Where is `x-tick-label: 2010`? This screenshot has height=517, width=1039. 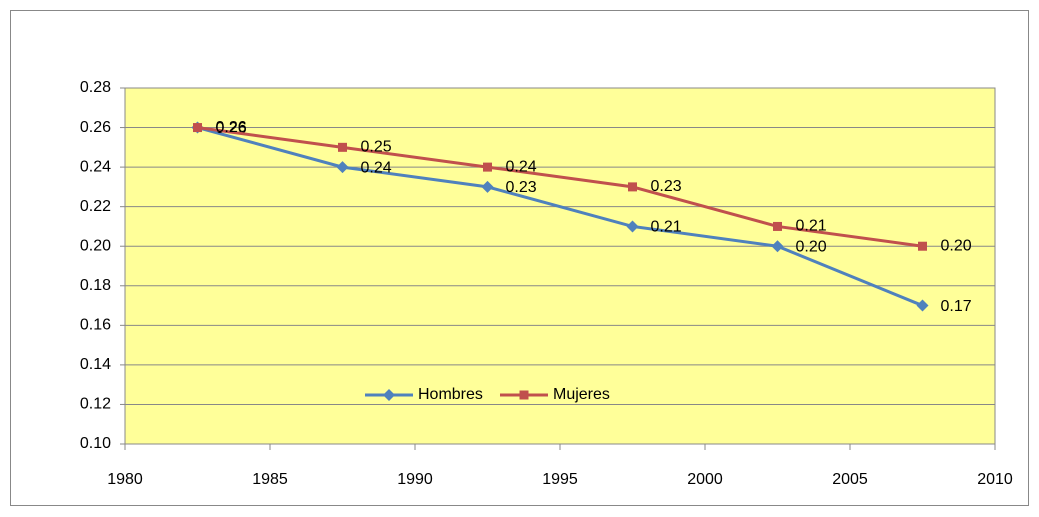 x-tick-label: 2010 is located at coordinates (995, 479).